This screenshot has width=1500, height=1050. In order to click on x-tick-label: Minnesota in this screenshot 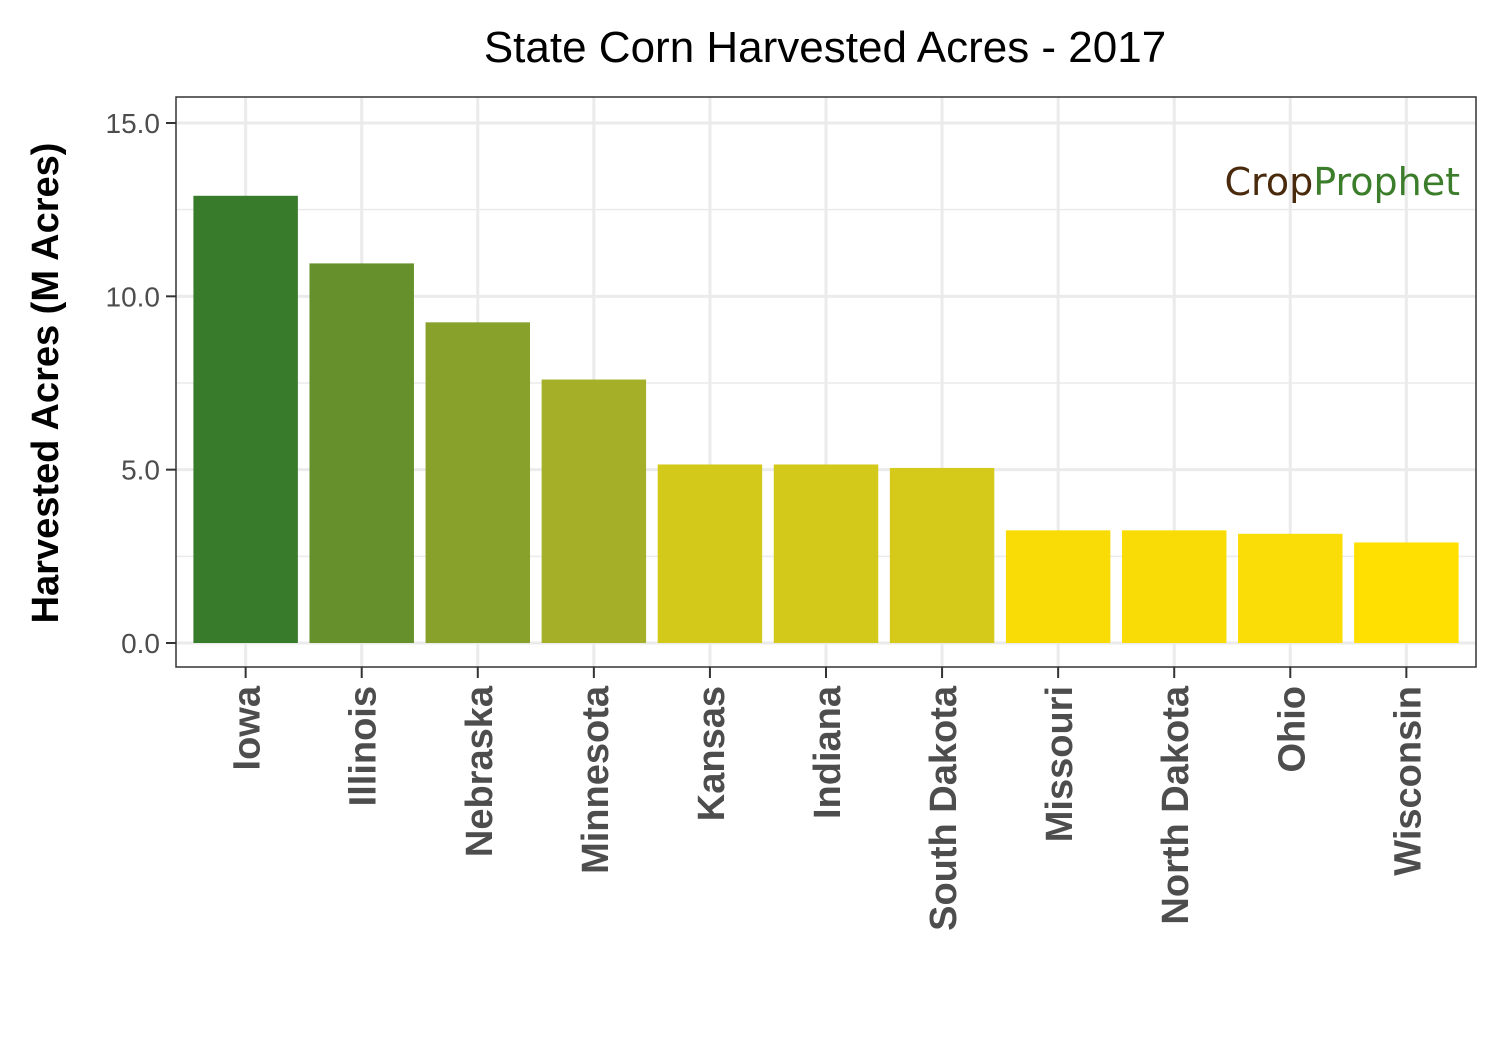, I will do `click(596, 779)`.